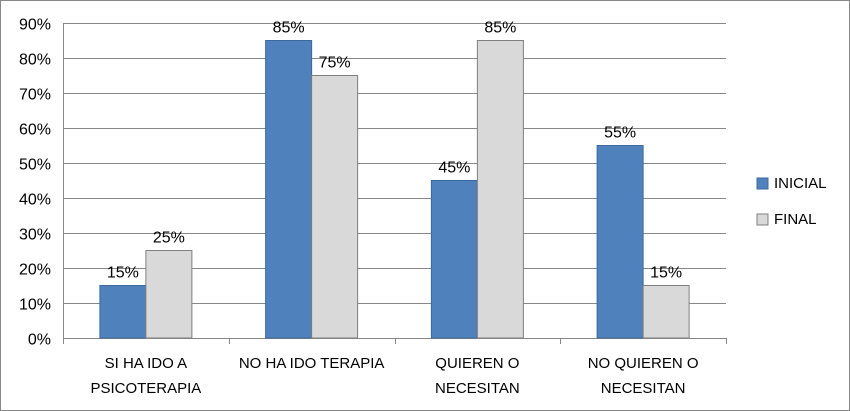 Image resolution: width=850 pixels, height=411 pixels. Describe the element at coordinates (169, 238) in the screenshot. I see `data-label-final-0: 25%` at that location.